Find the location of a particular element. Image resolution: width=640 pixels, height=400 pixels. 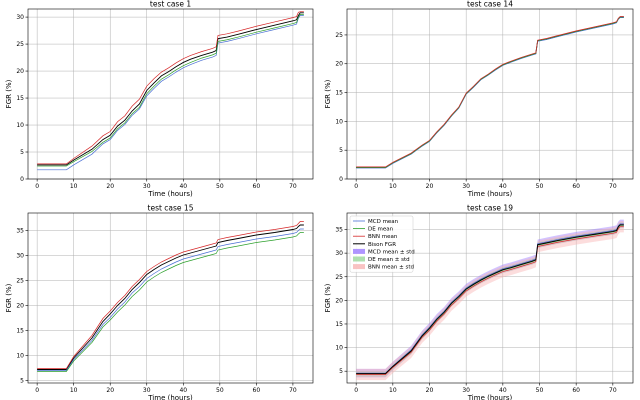

legend-box is located at coordinates (381, 244).